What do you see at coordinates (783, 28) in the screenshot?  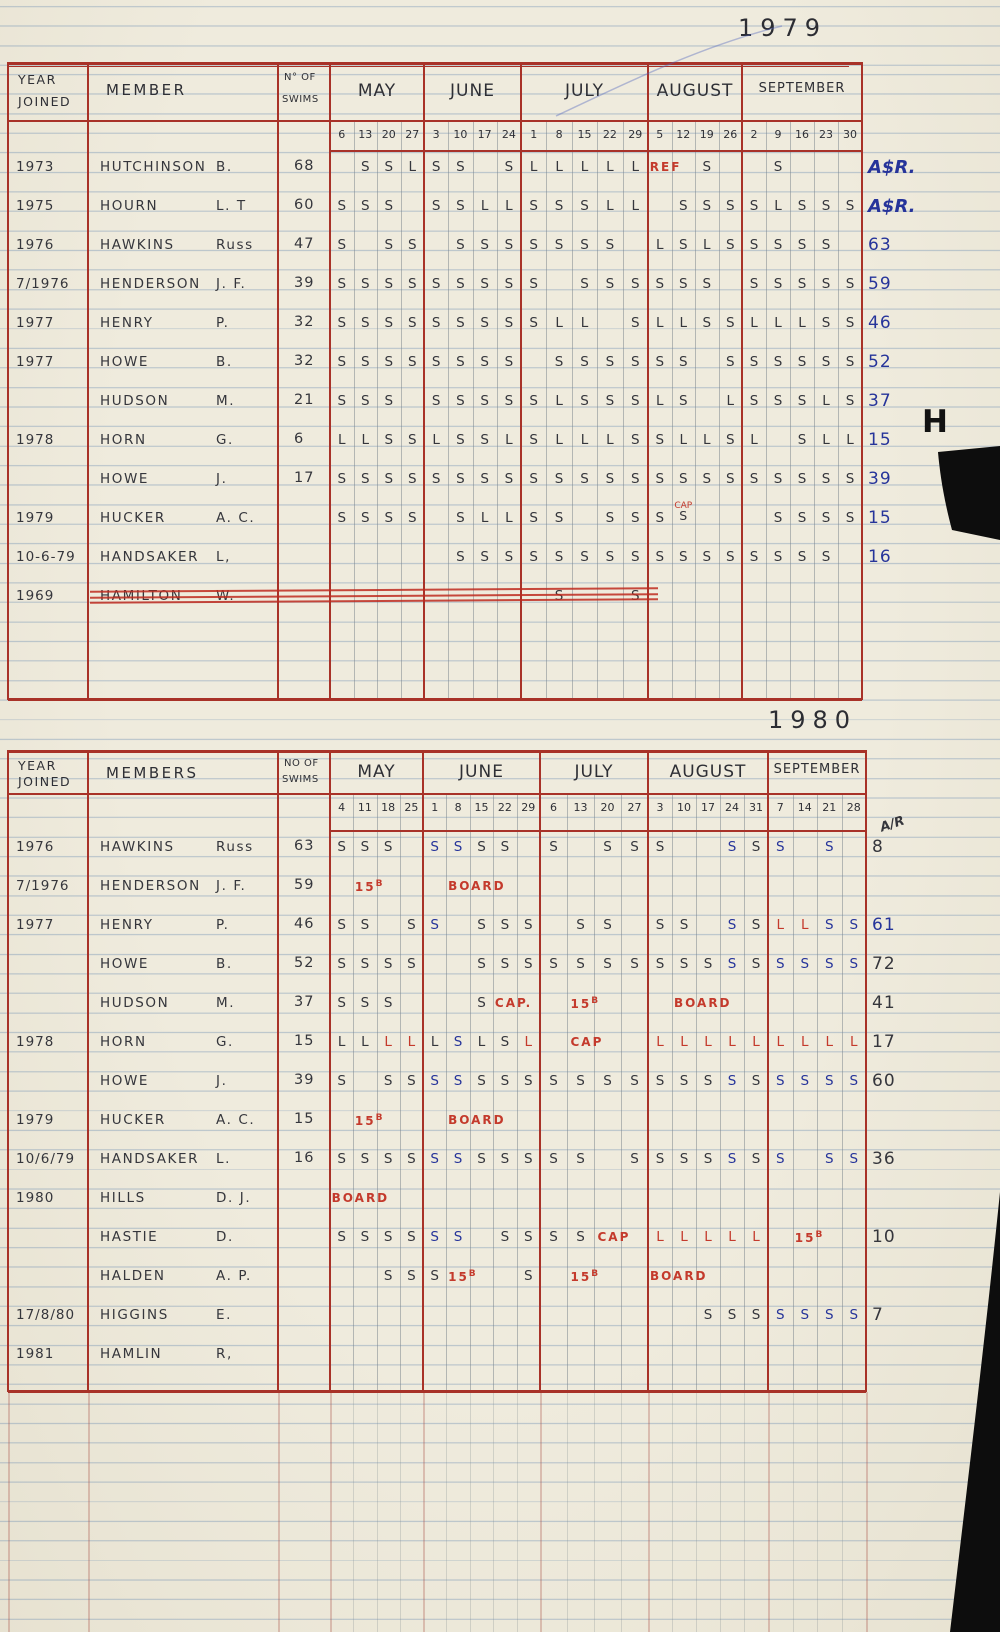 I see `page-title-1979: 1979` at bounding box center [783, 28].